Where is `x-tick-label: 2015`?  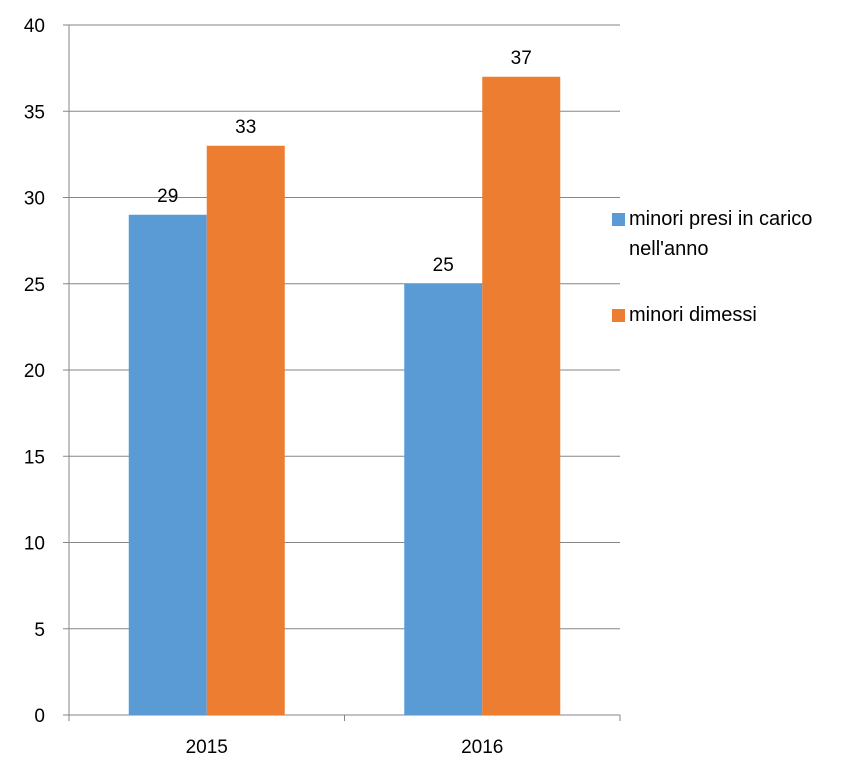
x-tick-label: 2015 is located at coordinates (207, 747).